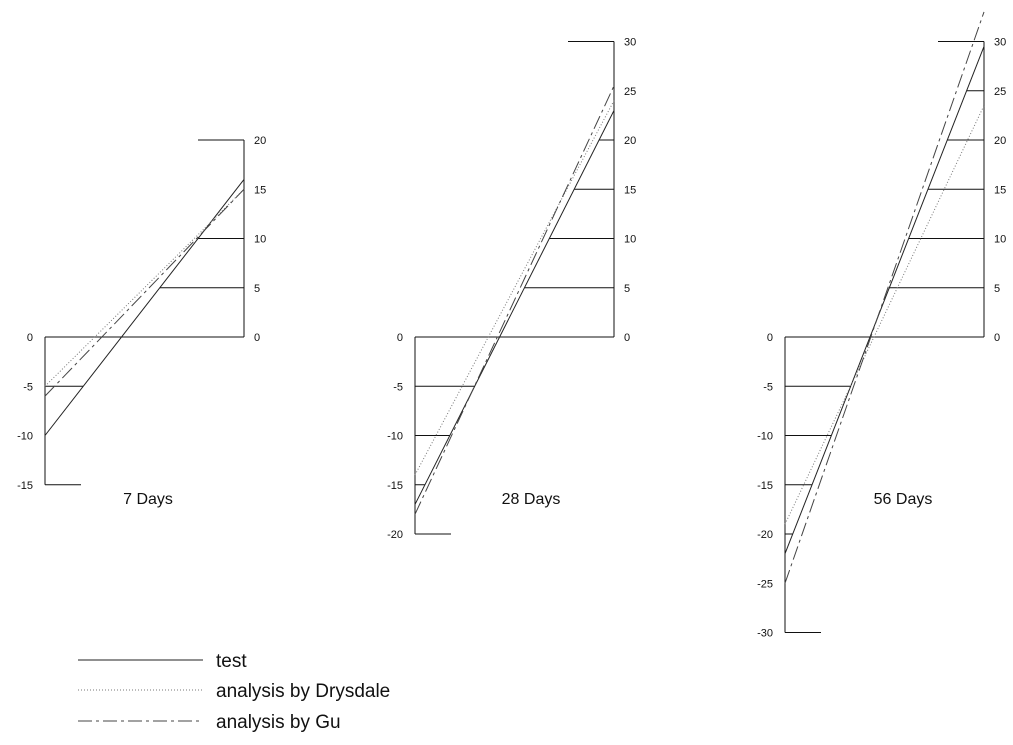 This screenshot has width=1013, height=745. What do you see at coordinates (278, 722) in the screenshot?
I see `legend-label: analysis by Gu` at bounding box center [278, 722].